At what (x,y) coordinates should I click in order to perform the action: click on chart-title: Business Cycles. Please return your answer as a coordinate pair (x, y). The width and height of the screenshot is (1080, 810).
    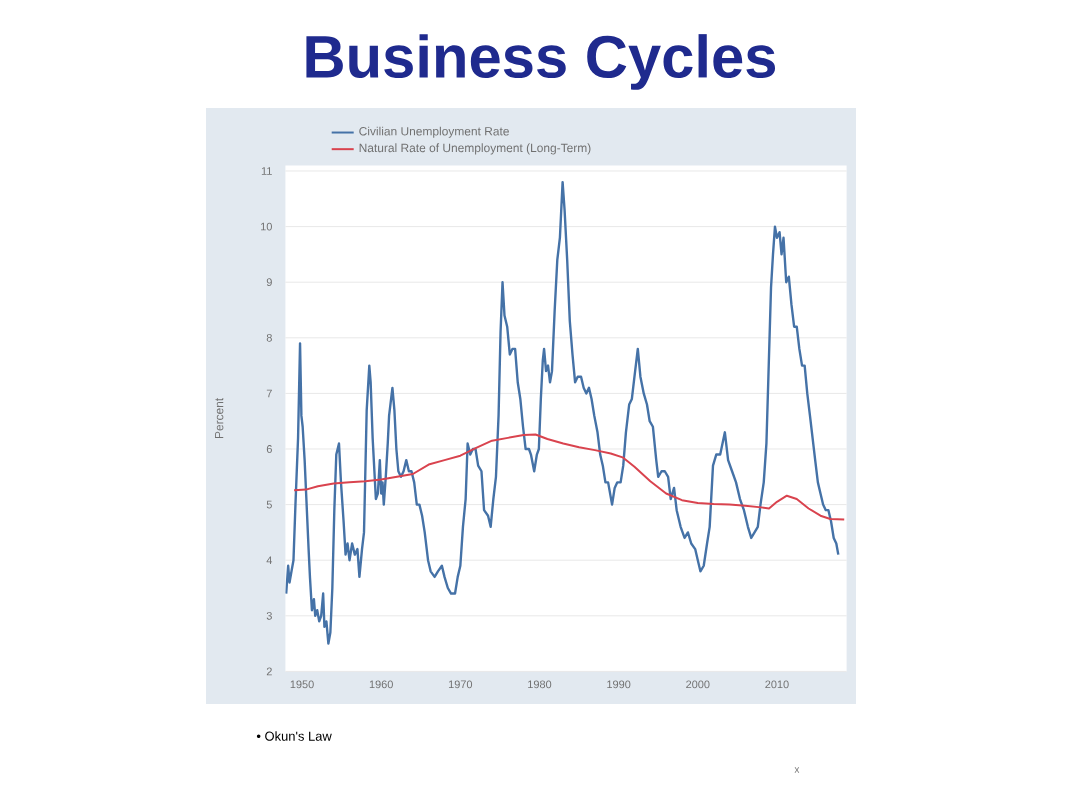
    Looking at the image, I should click on (541, 62).